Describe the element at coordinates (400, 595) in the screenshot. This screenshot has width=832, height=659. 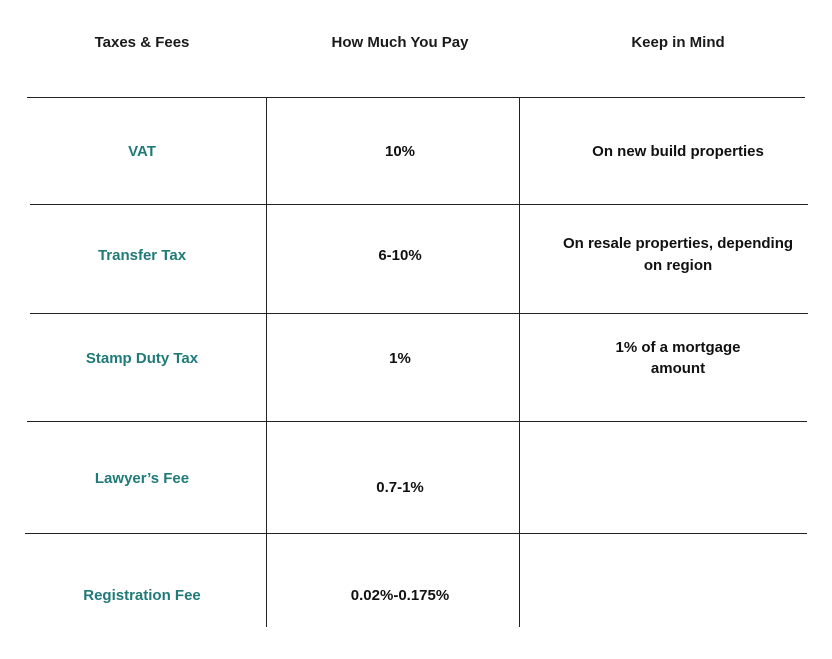
I see `row-registration-fee-pay: 0.02%-0.175%` at that location.